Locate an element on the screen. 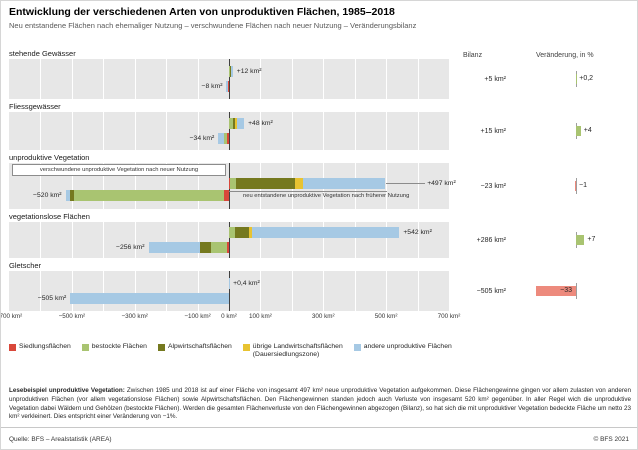  category-label: Fliessgewässer is located at coordinates (35, 106).